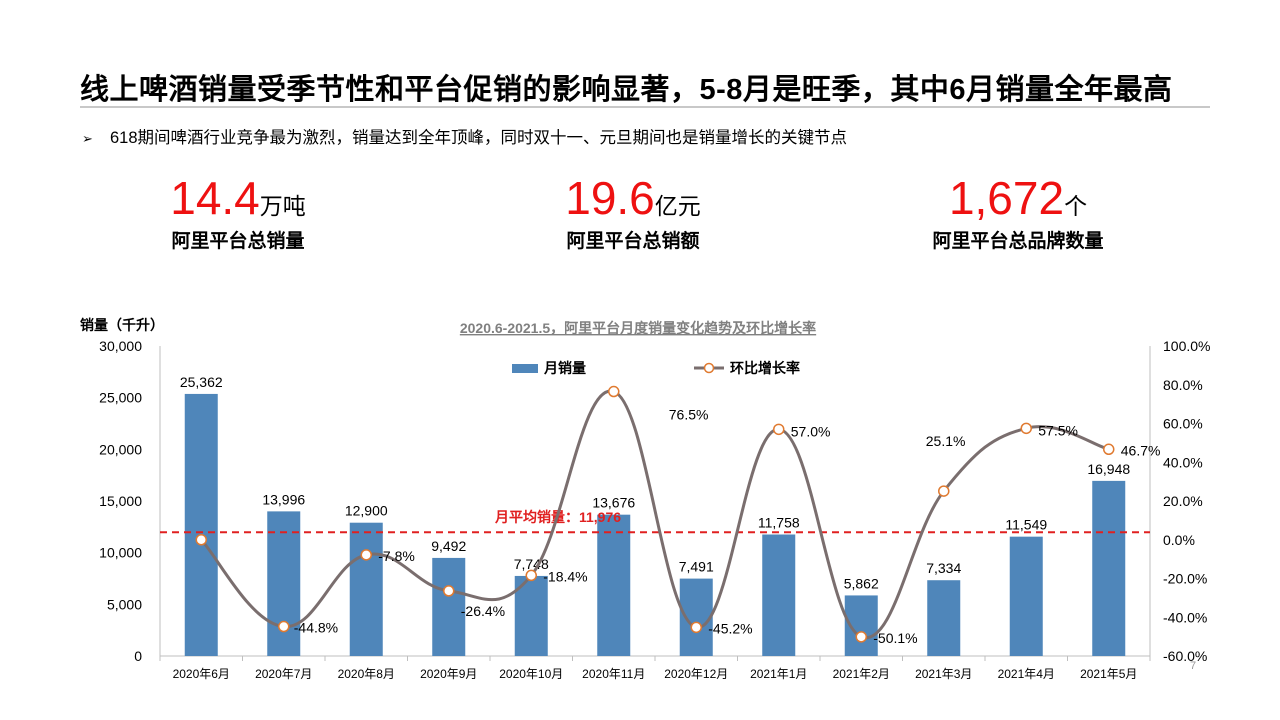 This screenshot has height=720, width=1280. What do you see at coordinates (1183, 462) in the screenshot?
I see `y2-tick-label: 40.0%` at bounding box center [1183, 462].